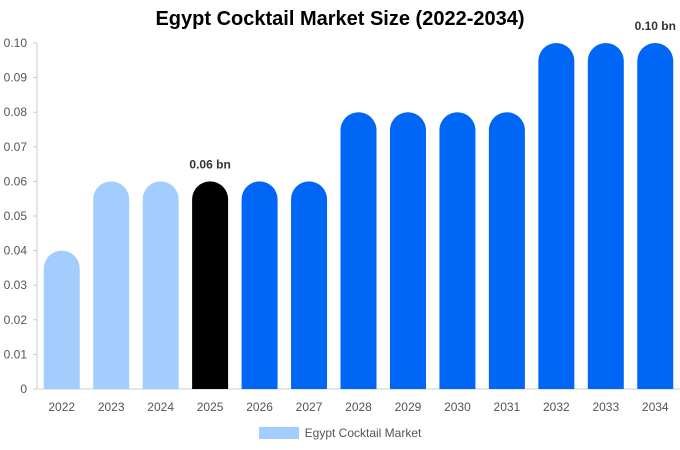 The height and width of the screenshot is (450, 680). What do you see at coordinates (358, 407) in the screenshot?
I see `x-tick-label: 2028` at bounding box center [358, 407].